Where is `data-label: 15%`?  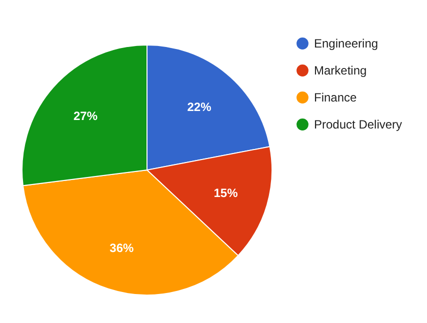 data-label: 15% is located at coordinates (226, 193).